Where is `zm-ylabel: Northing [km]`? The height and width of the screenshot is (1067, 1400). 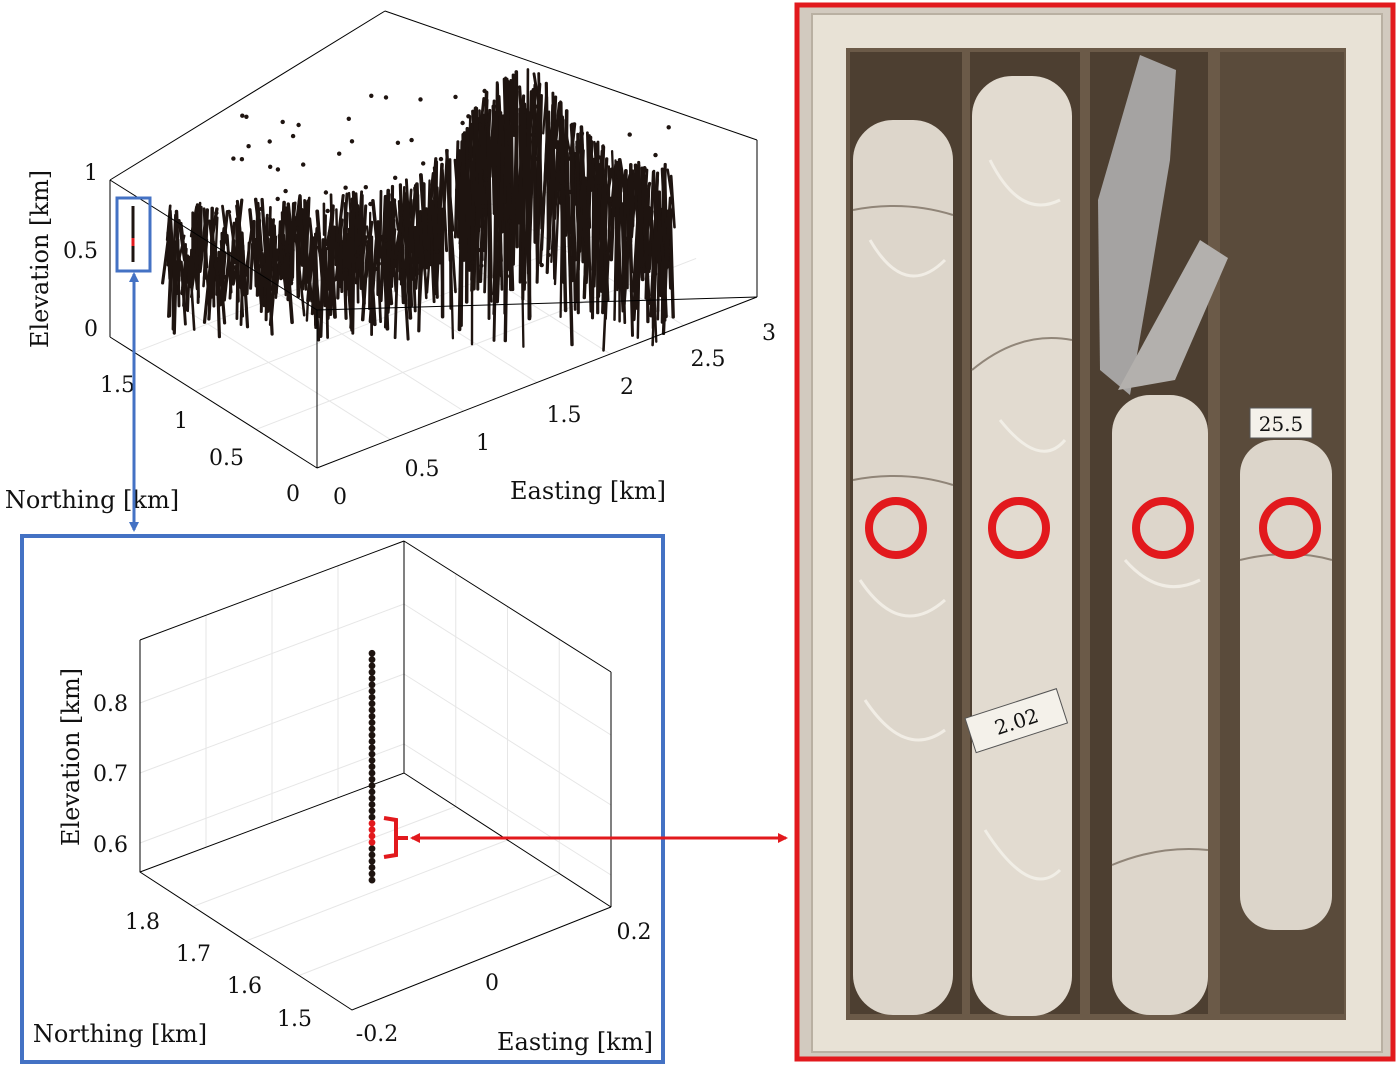 zm-ylabel: Northing [km] is located at coordinates (120, 1034).